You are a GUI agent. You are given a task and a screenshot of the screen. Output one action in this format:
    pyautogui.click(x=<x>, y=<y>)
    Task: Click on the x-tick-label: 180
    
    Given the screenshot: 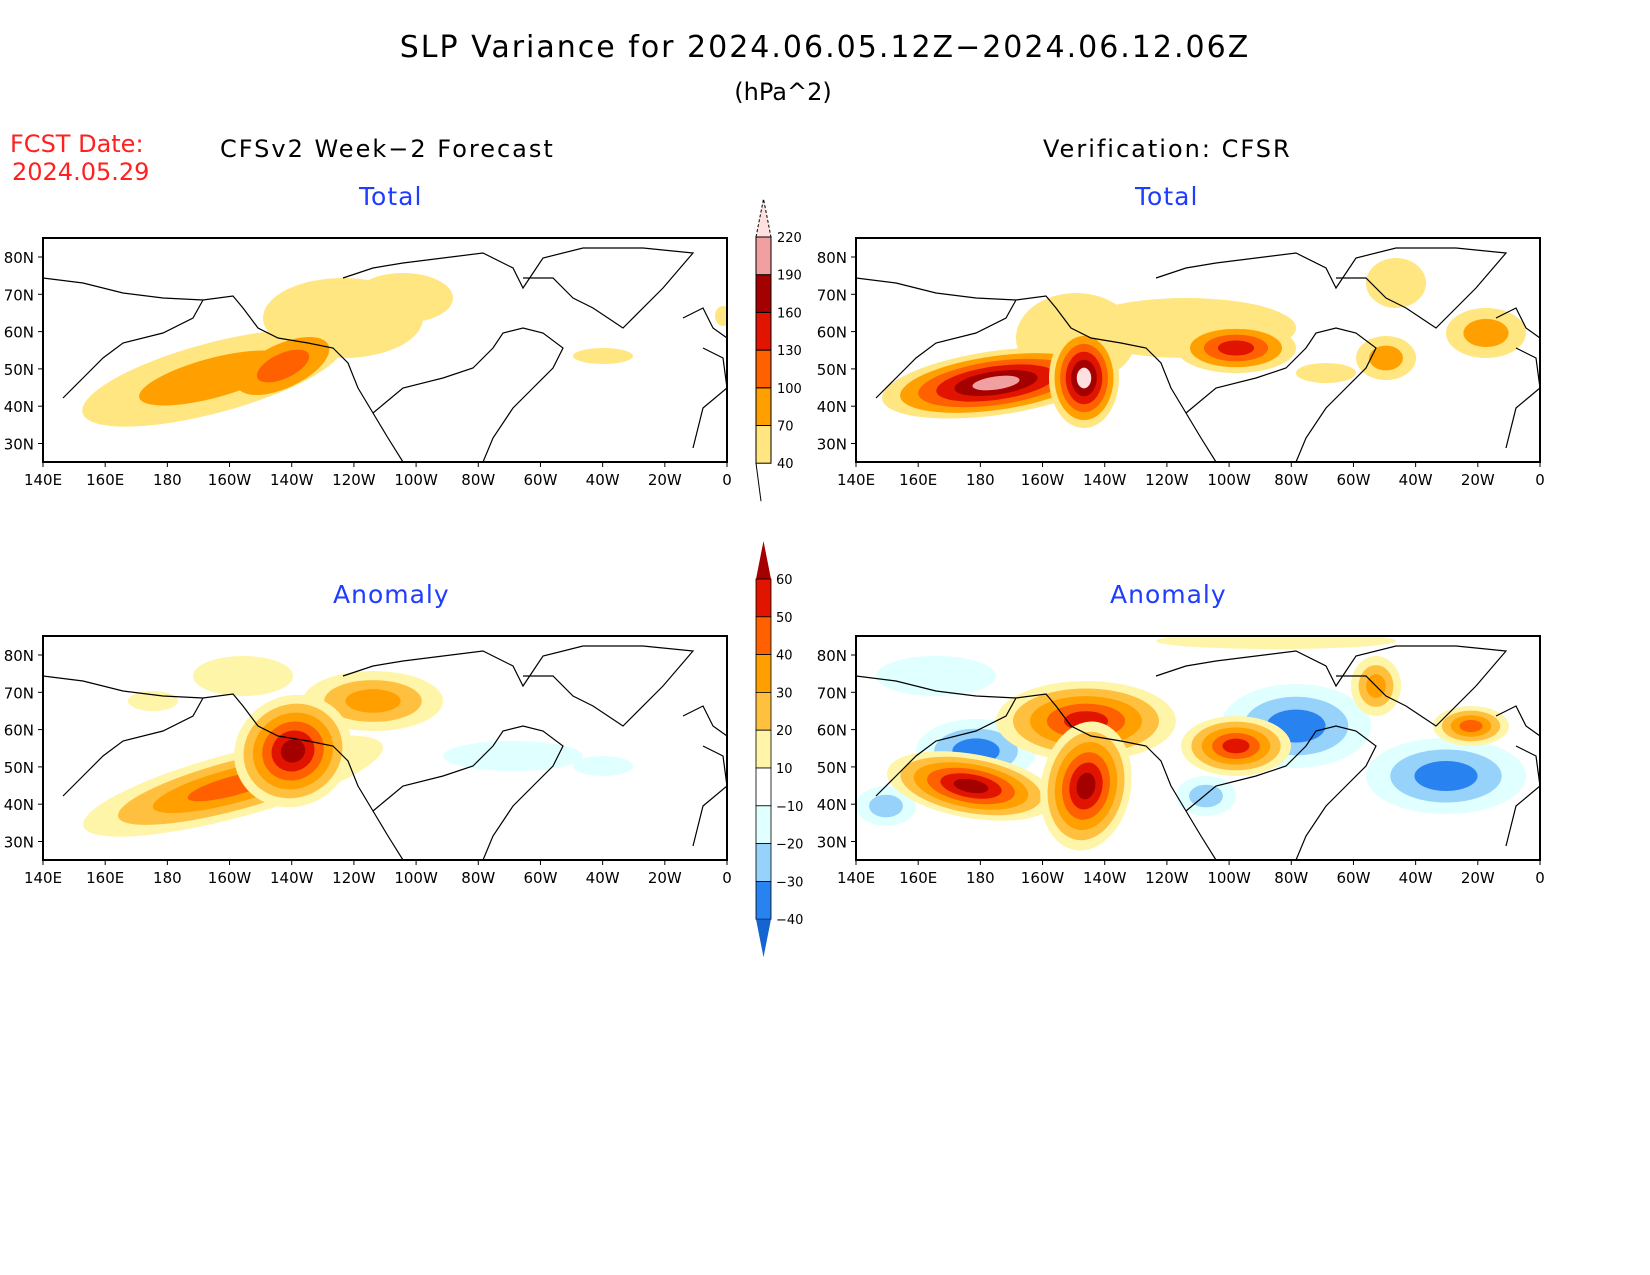 What is the action you would take?
    pyautogui.click(x=980, y=878)
    